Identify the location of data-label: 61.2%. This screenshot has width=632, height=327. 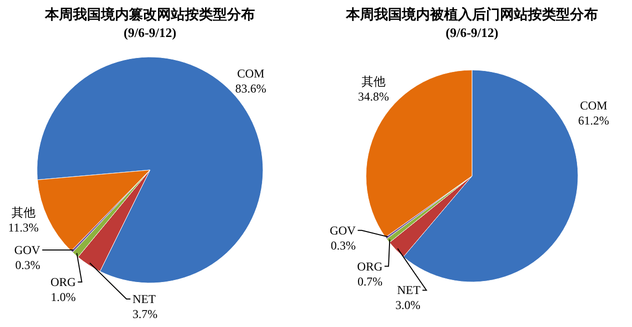
(594, 120).